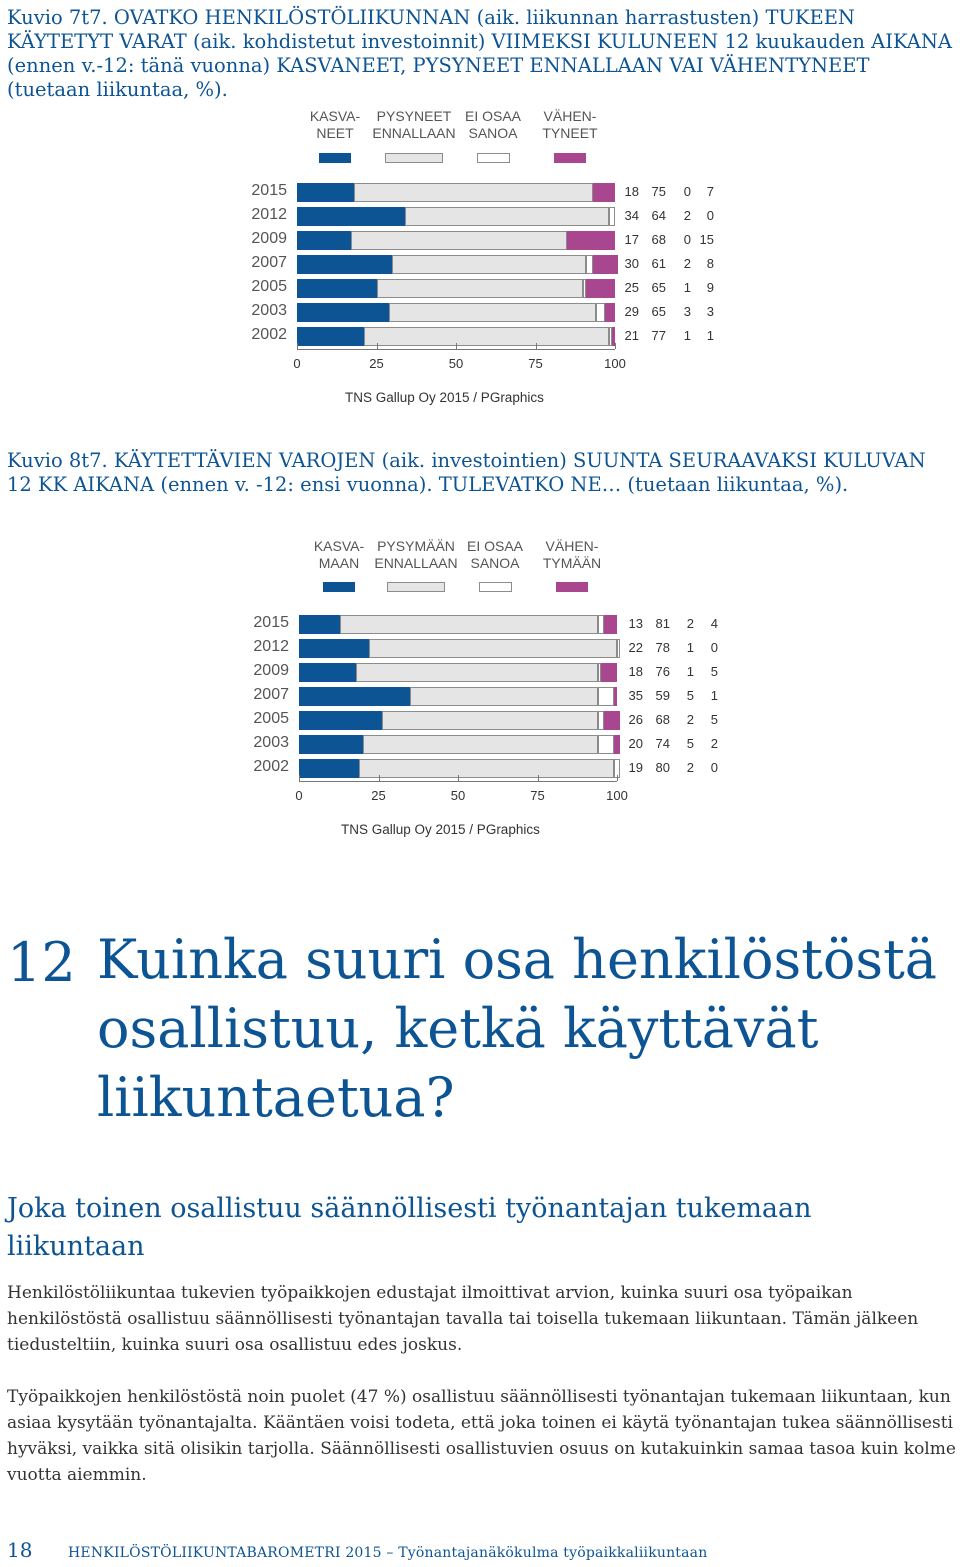 The width and height of the screenshot is (960, 1567). What do you see at coordinates (687, 311) in the screenshot?
I see `value-label: 3` at bounding box center [687, 311].